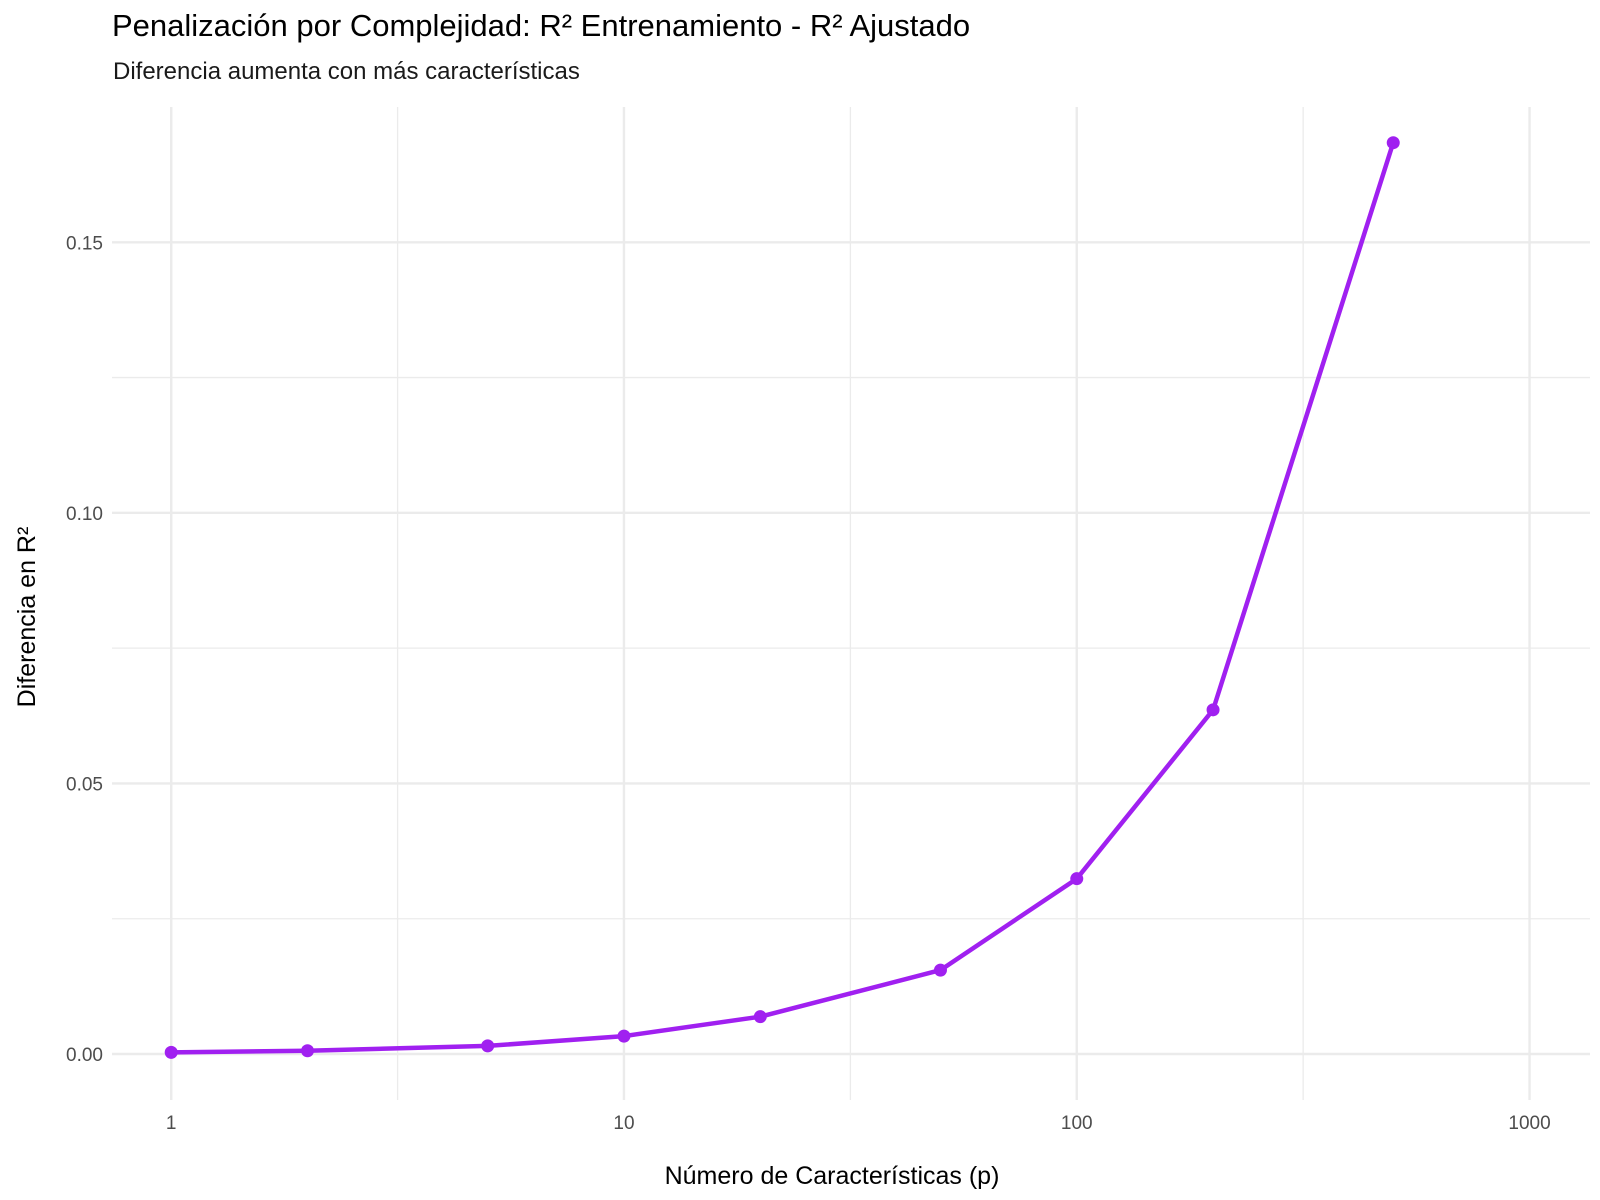 Image resolution: width=1600 pixels, height=1200 pixels. Describe the element at coordinates (27, 617) in the screenshot. I see `y-axis-title: Diferencia en R²` at that location.